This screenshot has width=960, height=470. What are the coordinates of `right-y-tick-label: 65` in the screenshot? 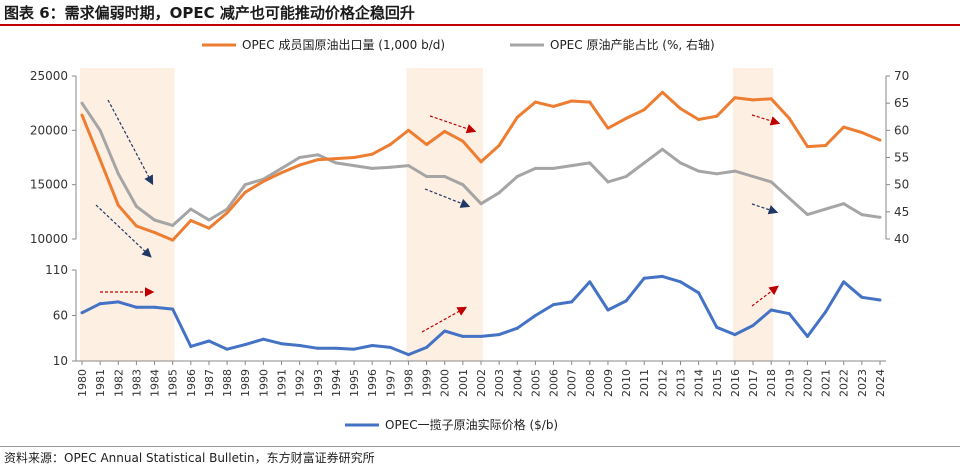 It's located at (901, 103).